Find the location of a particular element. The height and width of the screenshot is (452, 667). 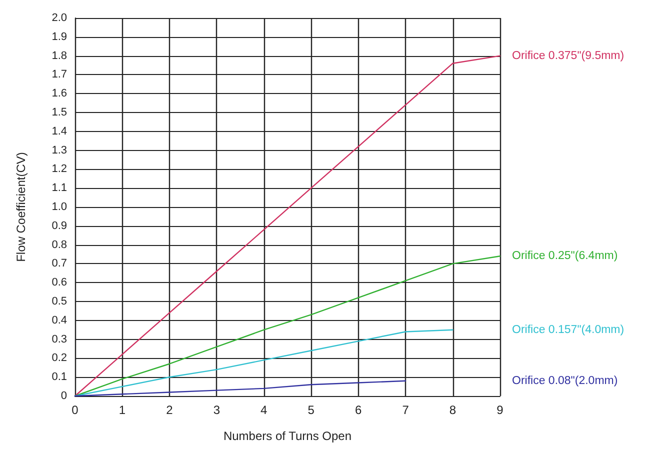

y-tick-label: 1.3 is located at coordinates (59, 150).